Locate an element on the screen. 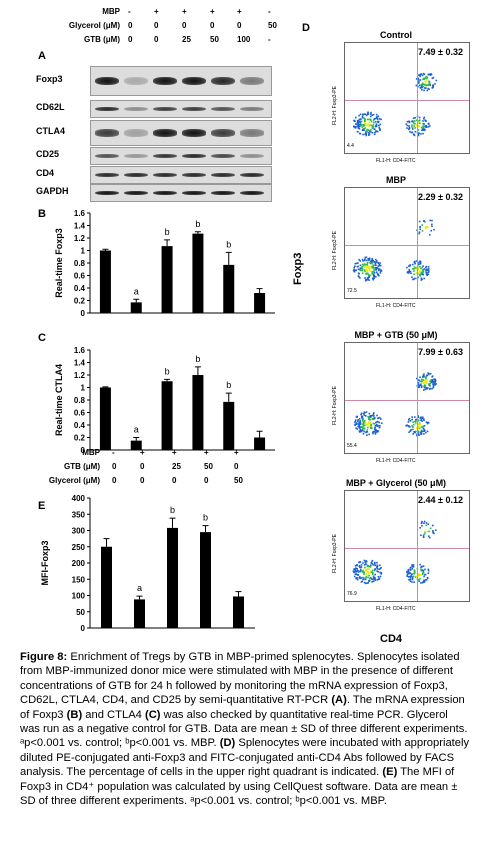 The width and height of the screenshot is (487, 841). header-value: + is located at coordinates (184, 11).